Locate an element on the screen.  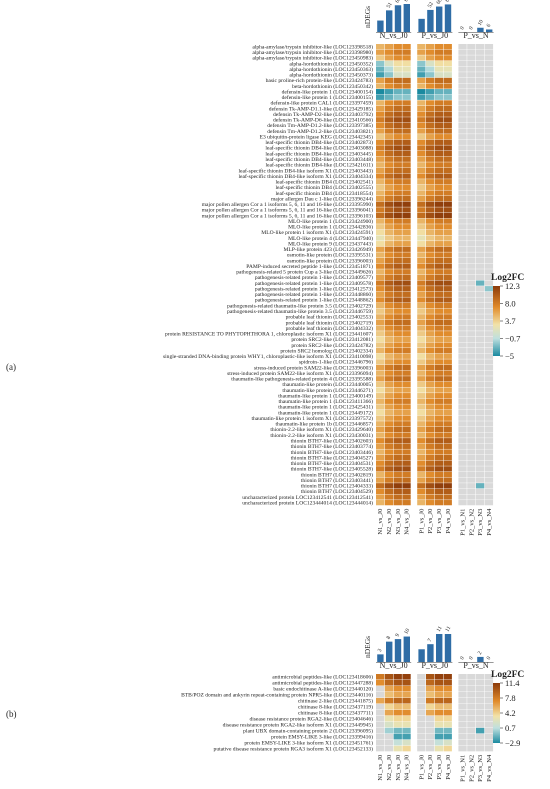
legend-tick-label: 7.8 is located at coordinates (510, 698).